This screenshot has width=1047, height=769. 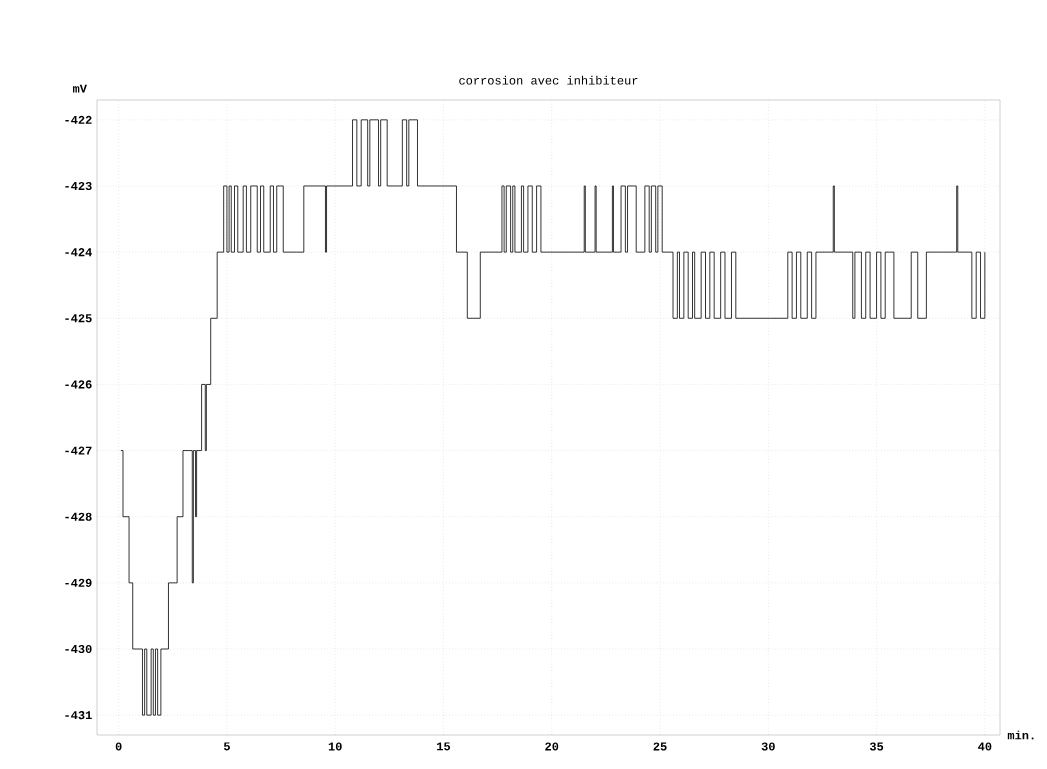 I want to click on x-tick-label: 0, so click(x=118, y=746).